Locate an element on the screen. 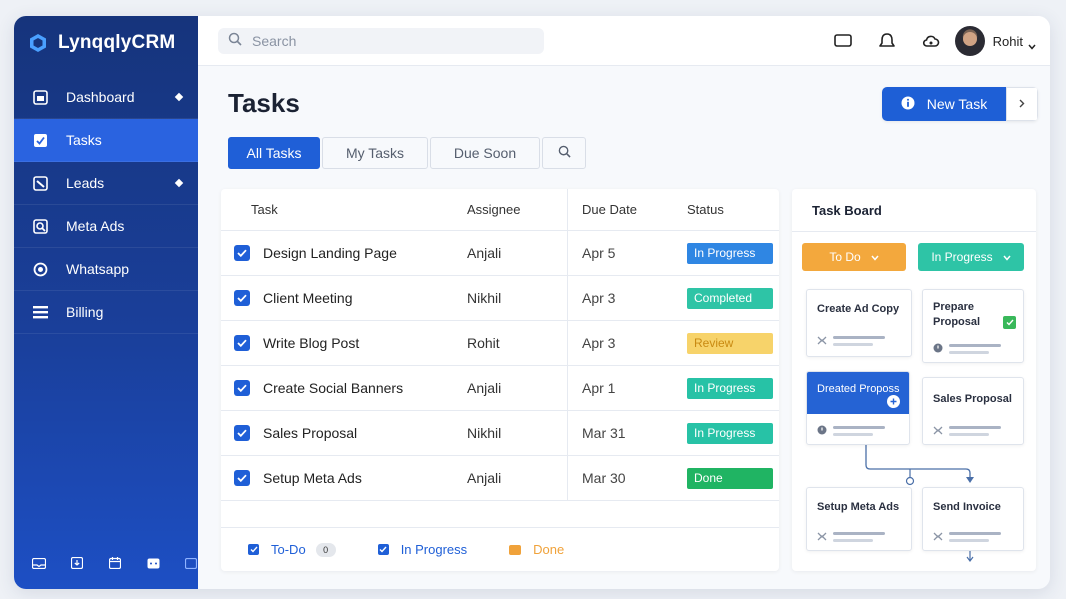  table-row: Client Meeting Nikhil Apr 3 Completed is located at coordinates (500, 298).